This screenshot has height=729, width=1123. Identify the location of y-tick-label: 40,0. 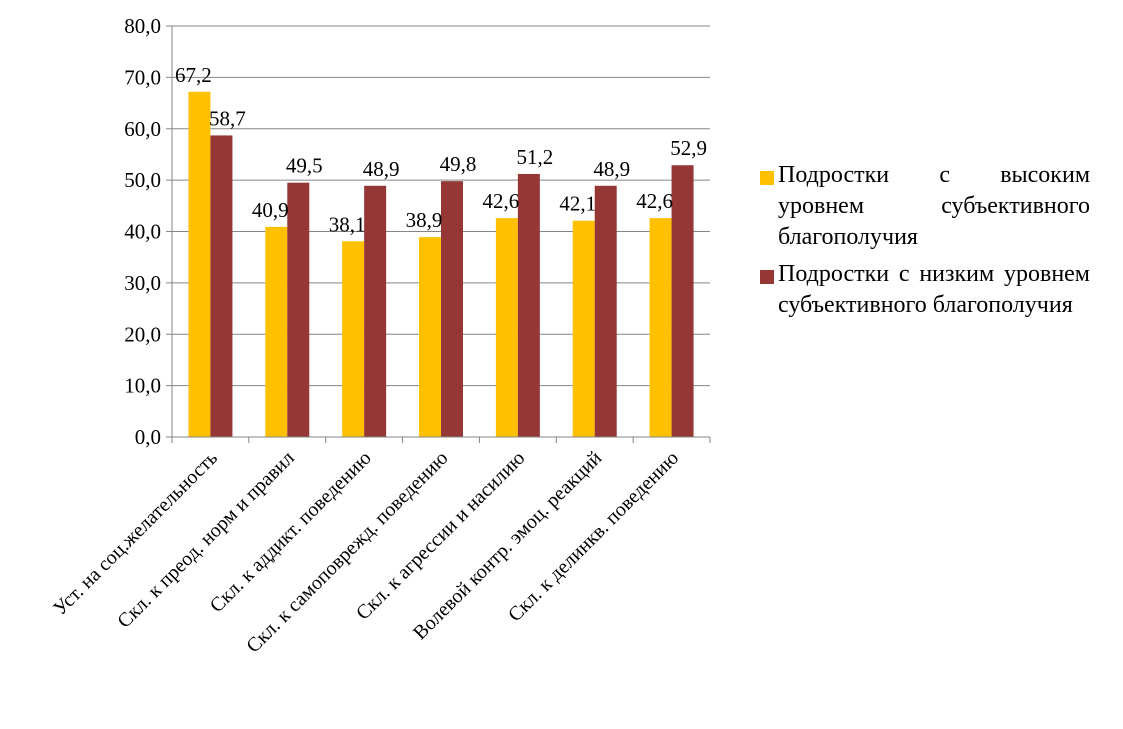
(142, 232).